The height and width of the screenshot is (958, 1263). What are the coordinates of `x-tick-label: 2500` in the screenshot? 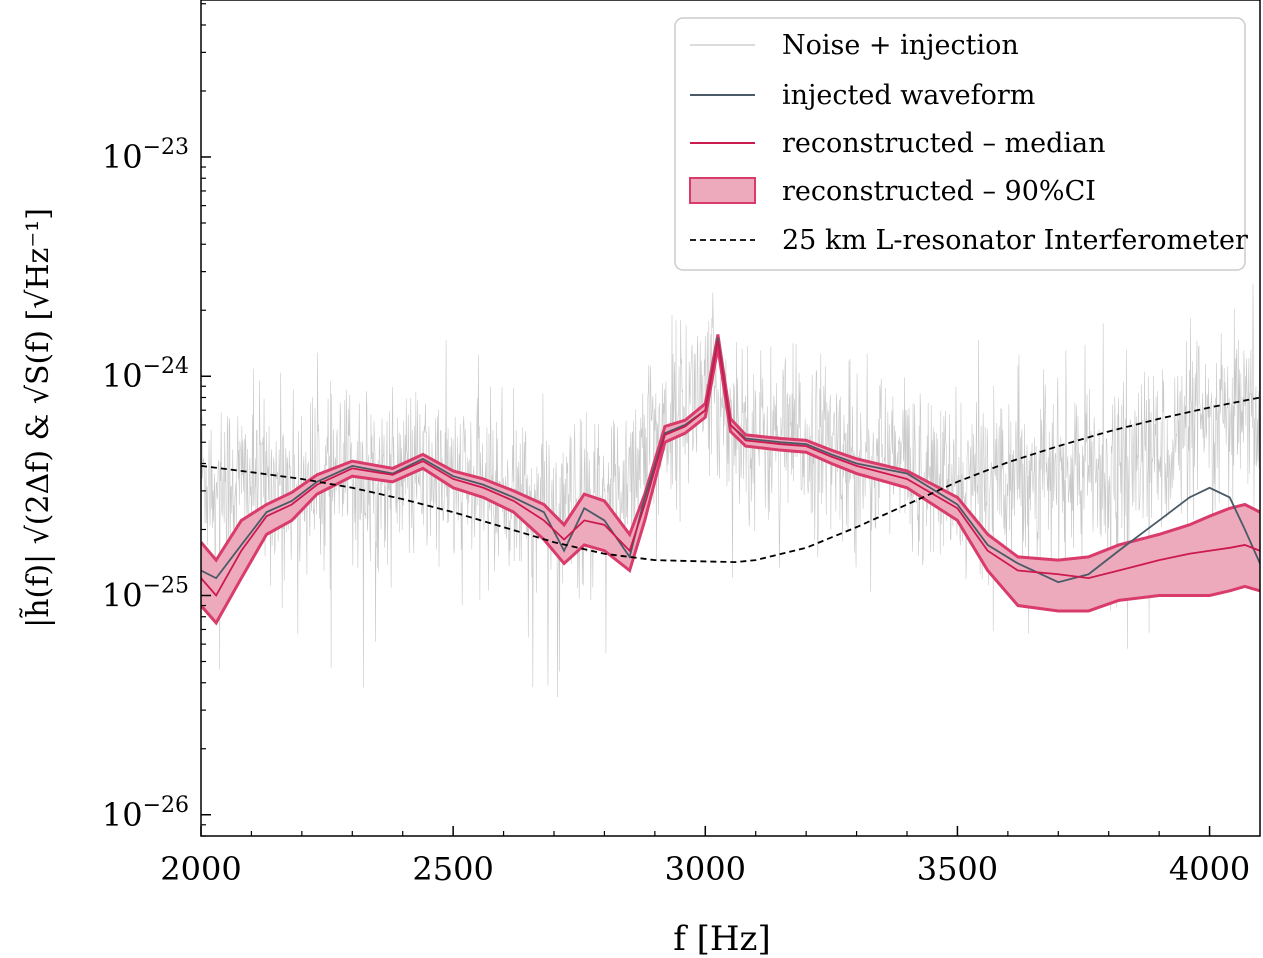 It's located at (452, 869).